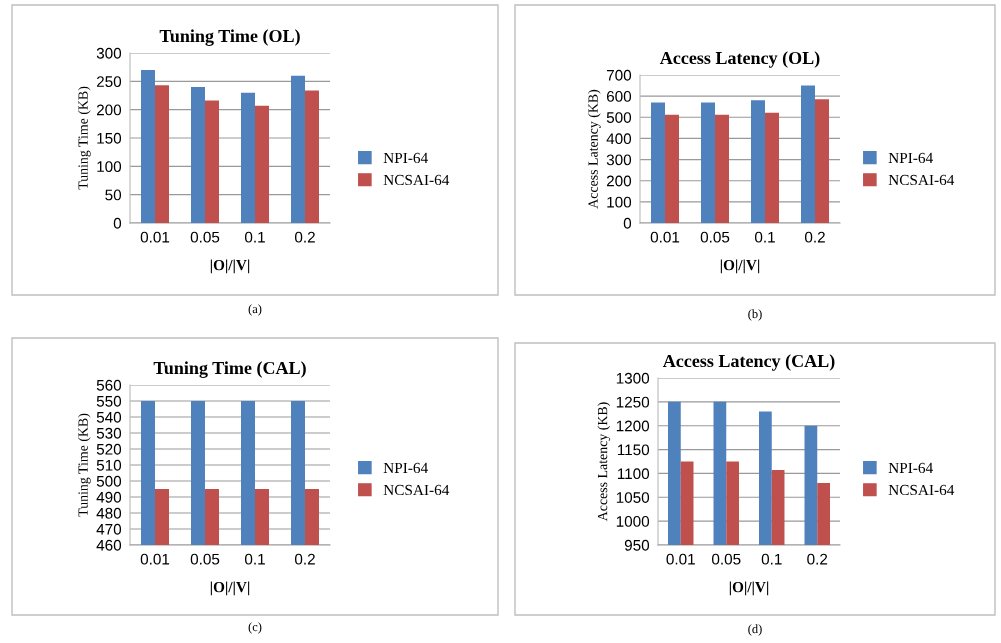 This screenshot has height=643, width=1001. Describe the element at coordinates (109, 529) in the screenshot. I see `y-tick-label: 470` at that location.